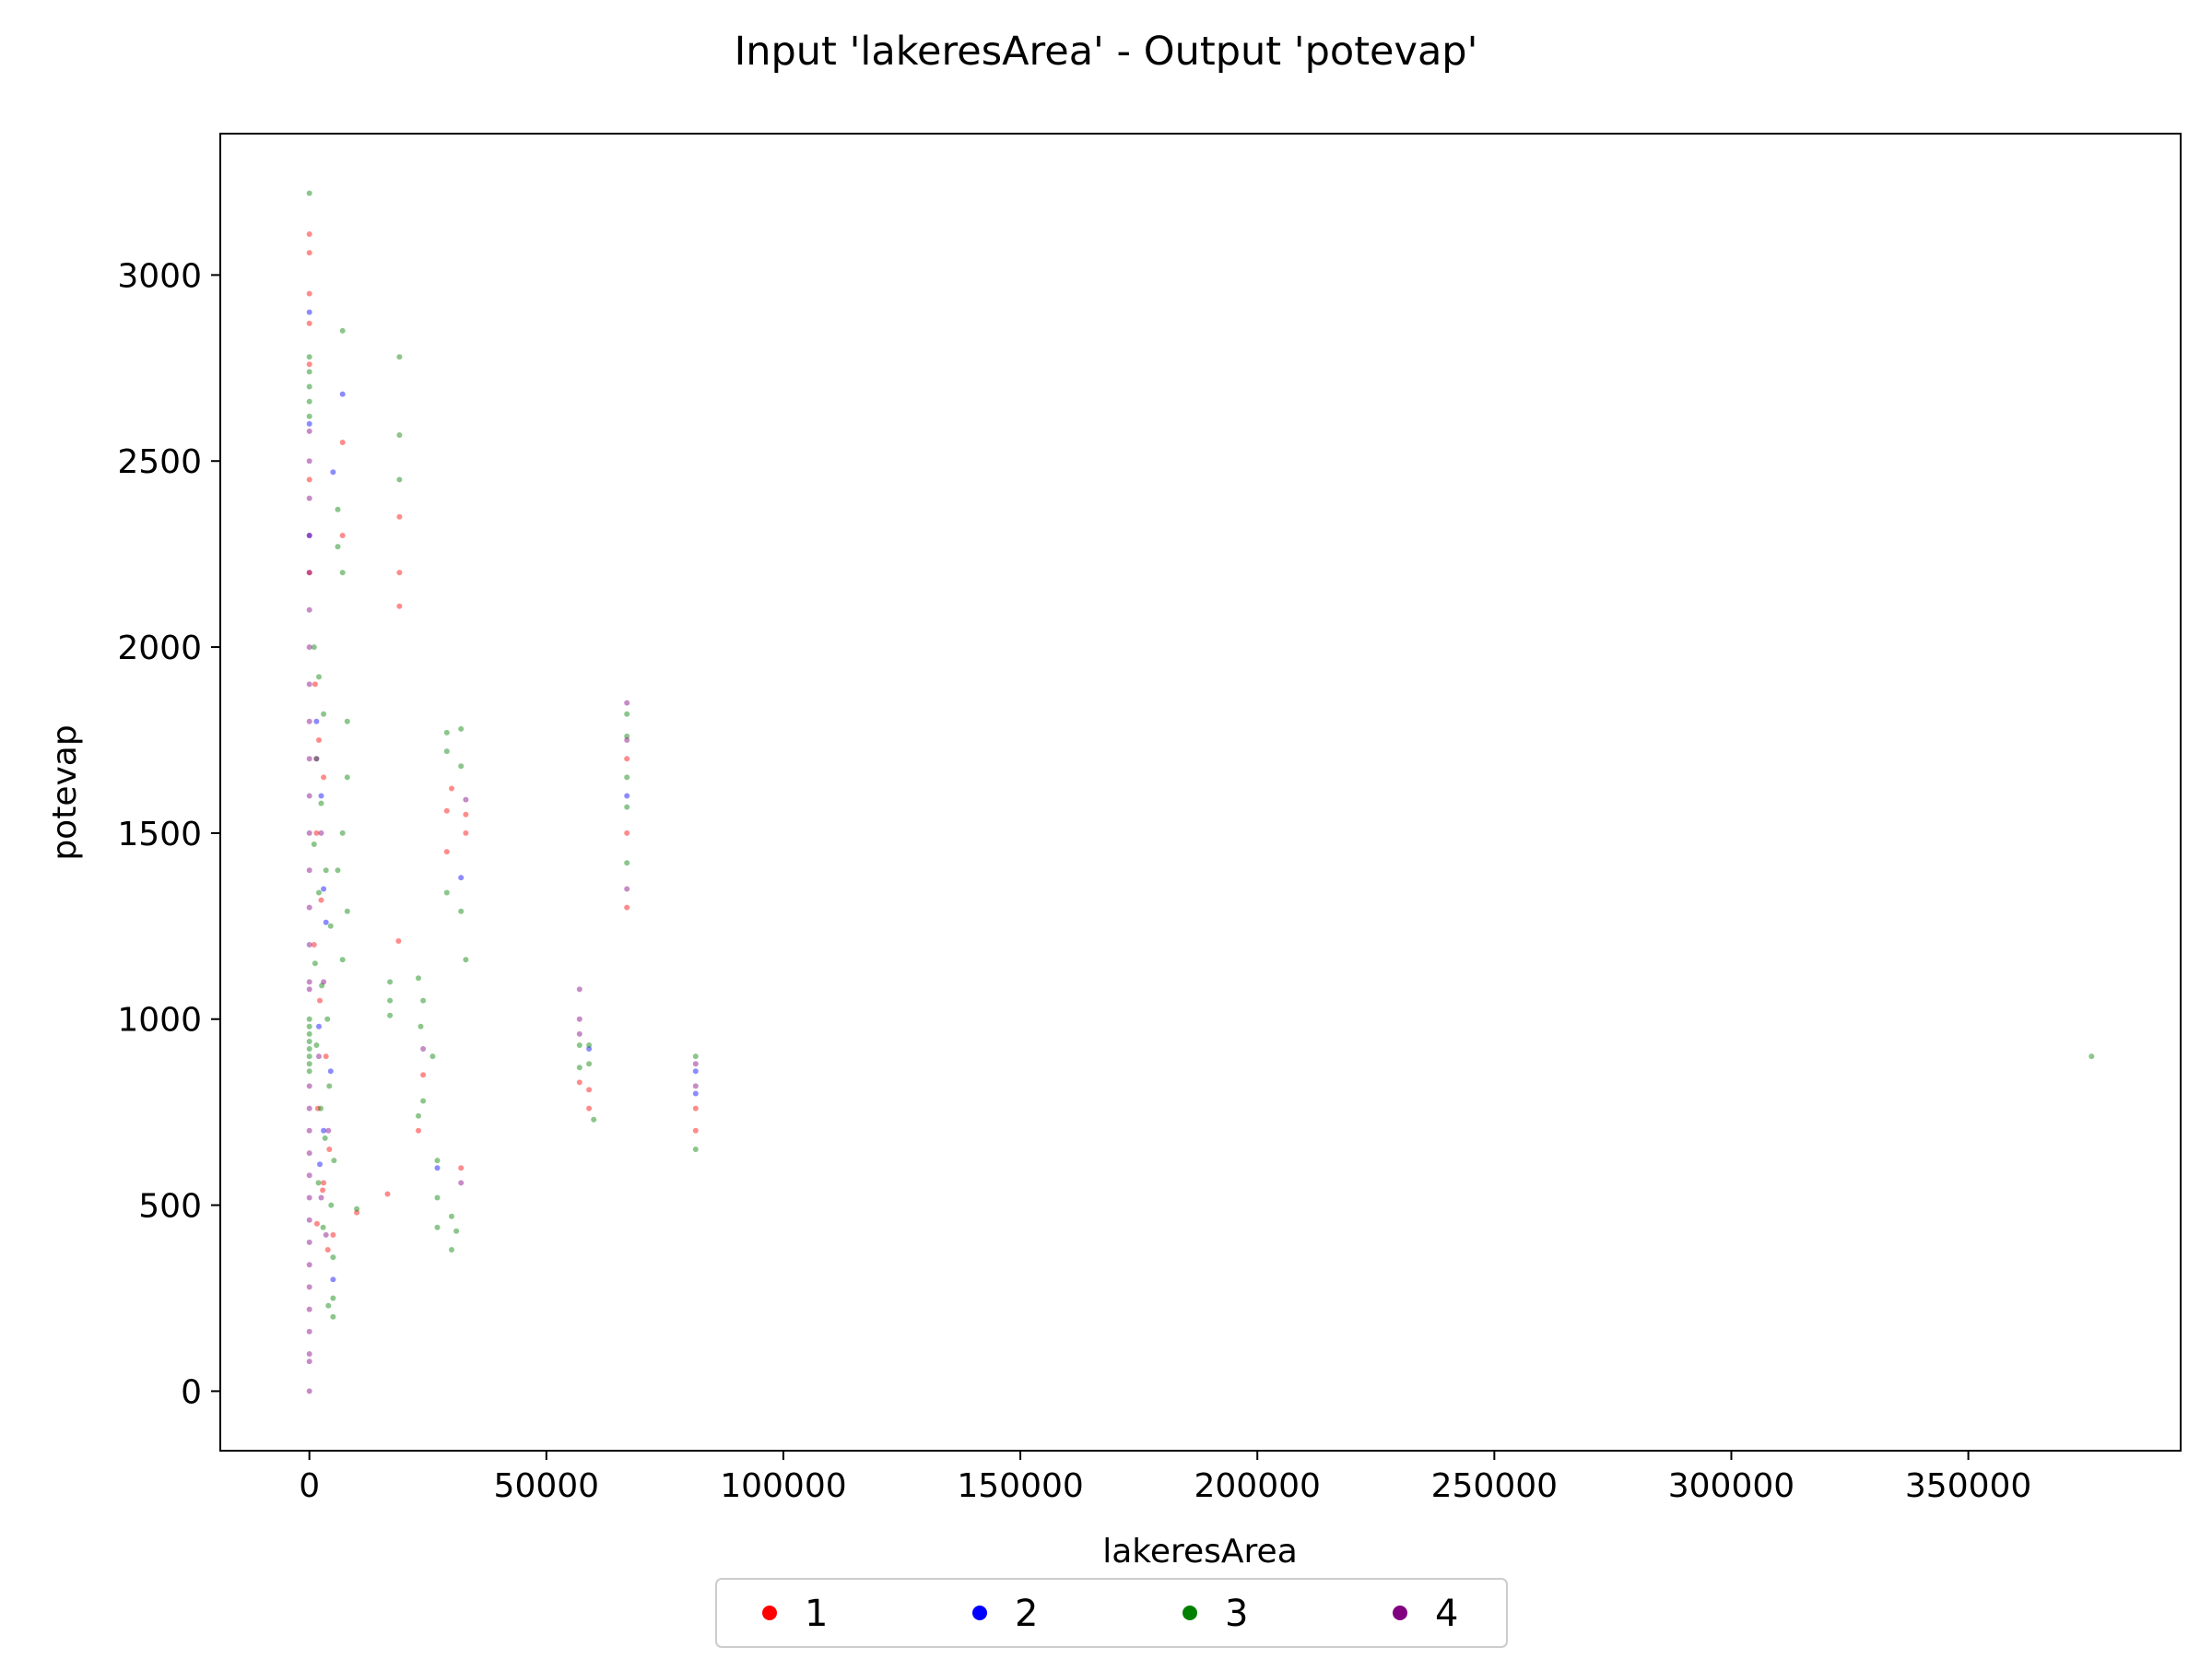  What do you see at coordinates (159, 462) in the screenshot?
I see `y-tick-label: 2500` at bounding box center [159, 462].